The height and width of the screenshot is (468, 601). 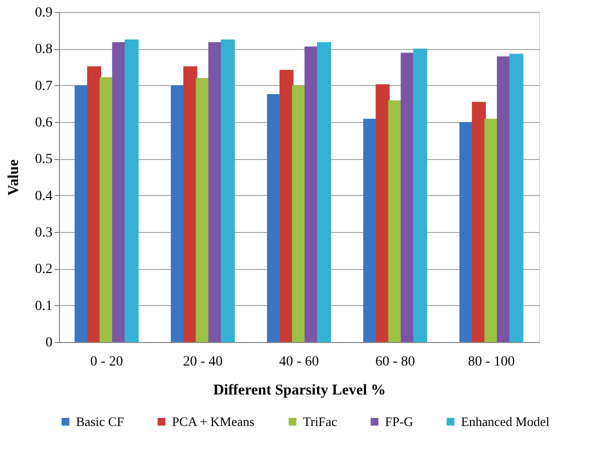 What do you see at coordinates (43, 50) in the screenshot?
I see `y-tick-label: 0.8` at bounding box center [43, 50].